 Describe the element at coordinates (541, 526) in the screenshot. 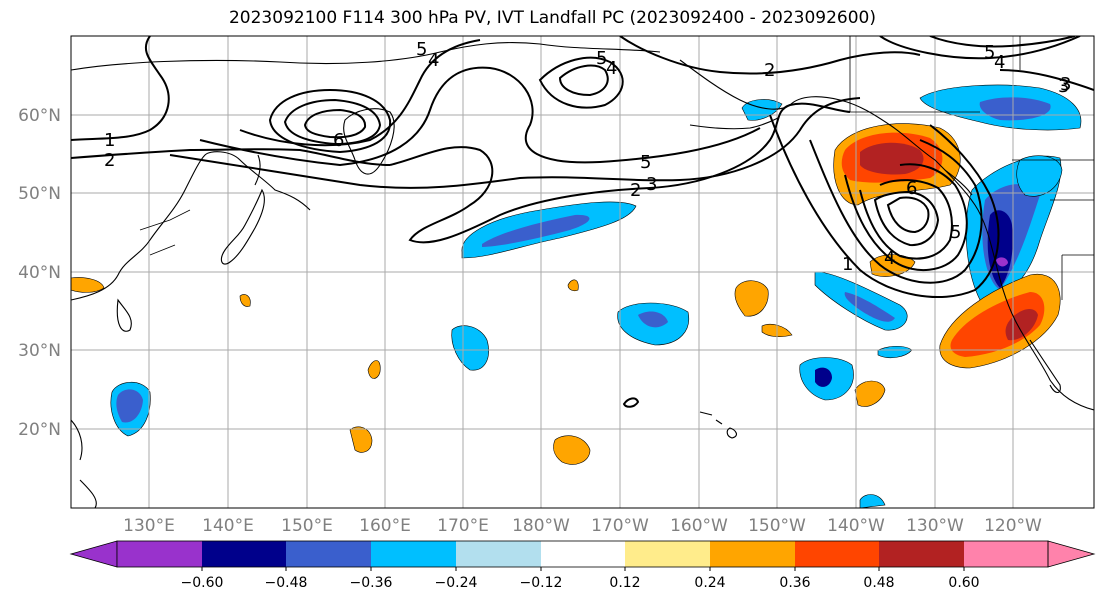

I see `lon-label: 180°W` at that location.